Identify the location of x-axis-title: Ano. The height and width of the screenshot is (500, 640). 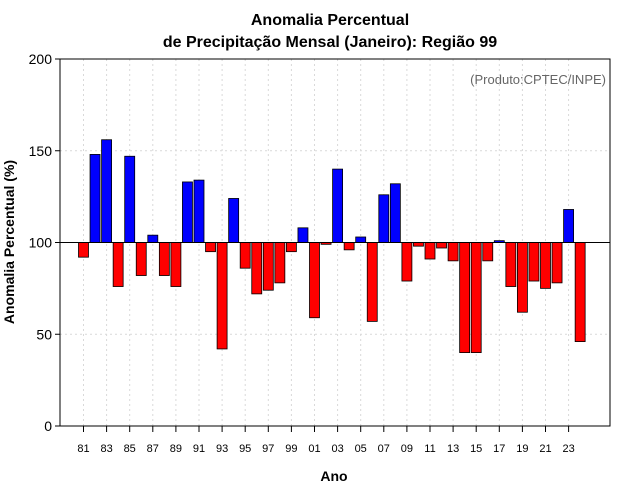
(333, 476).